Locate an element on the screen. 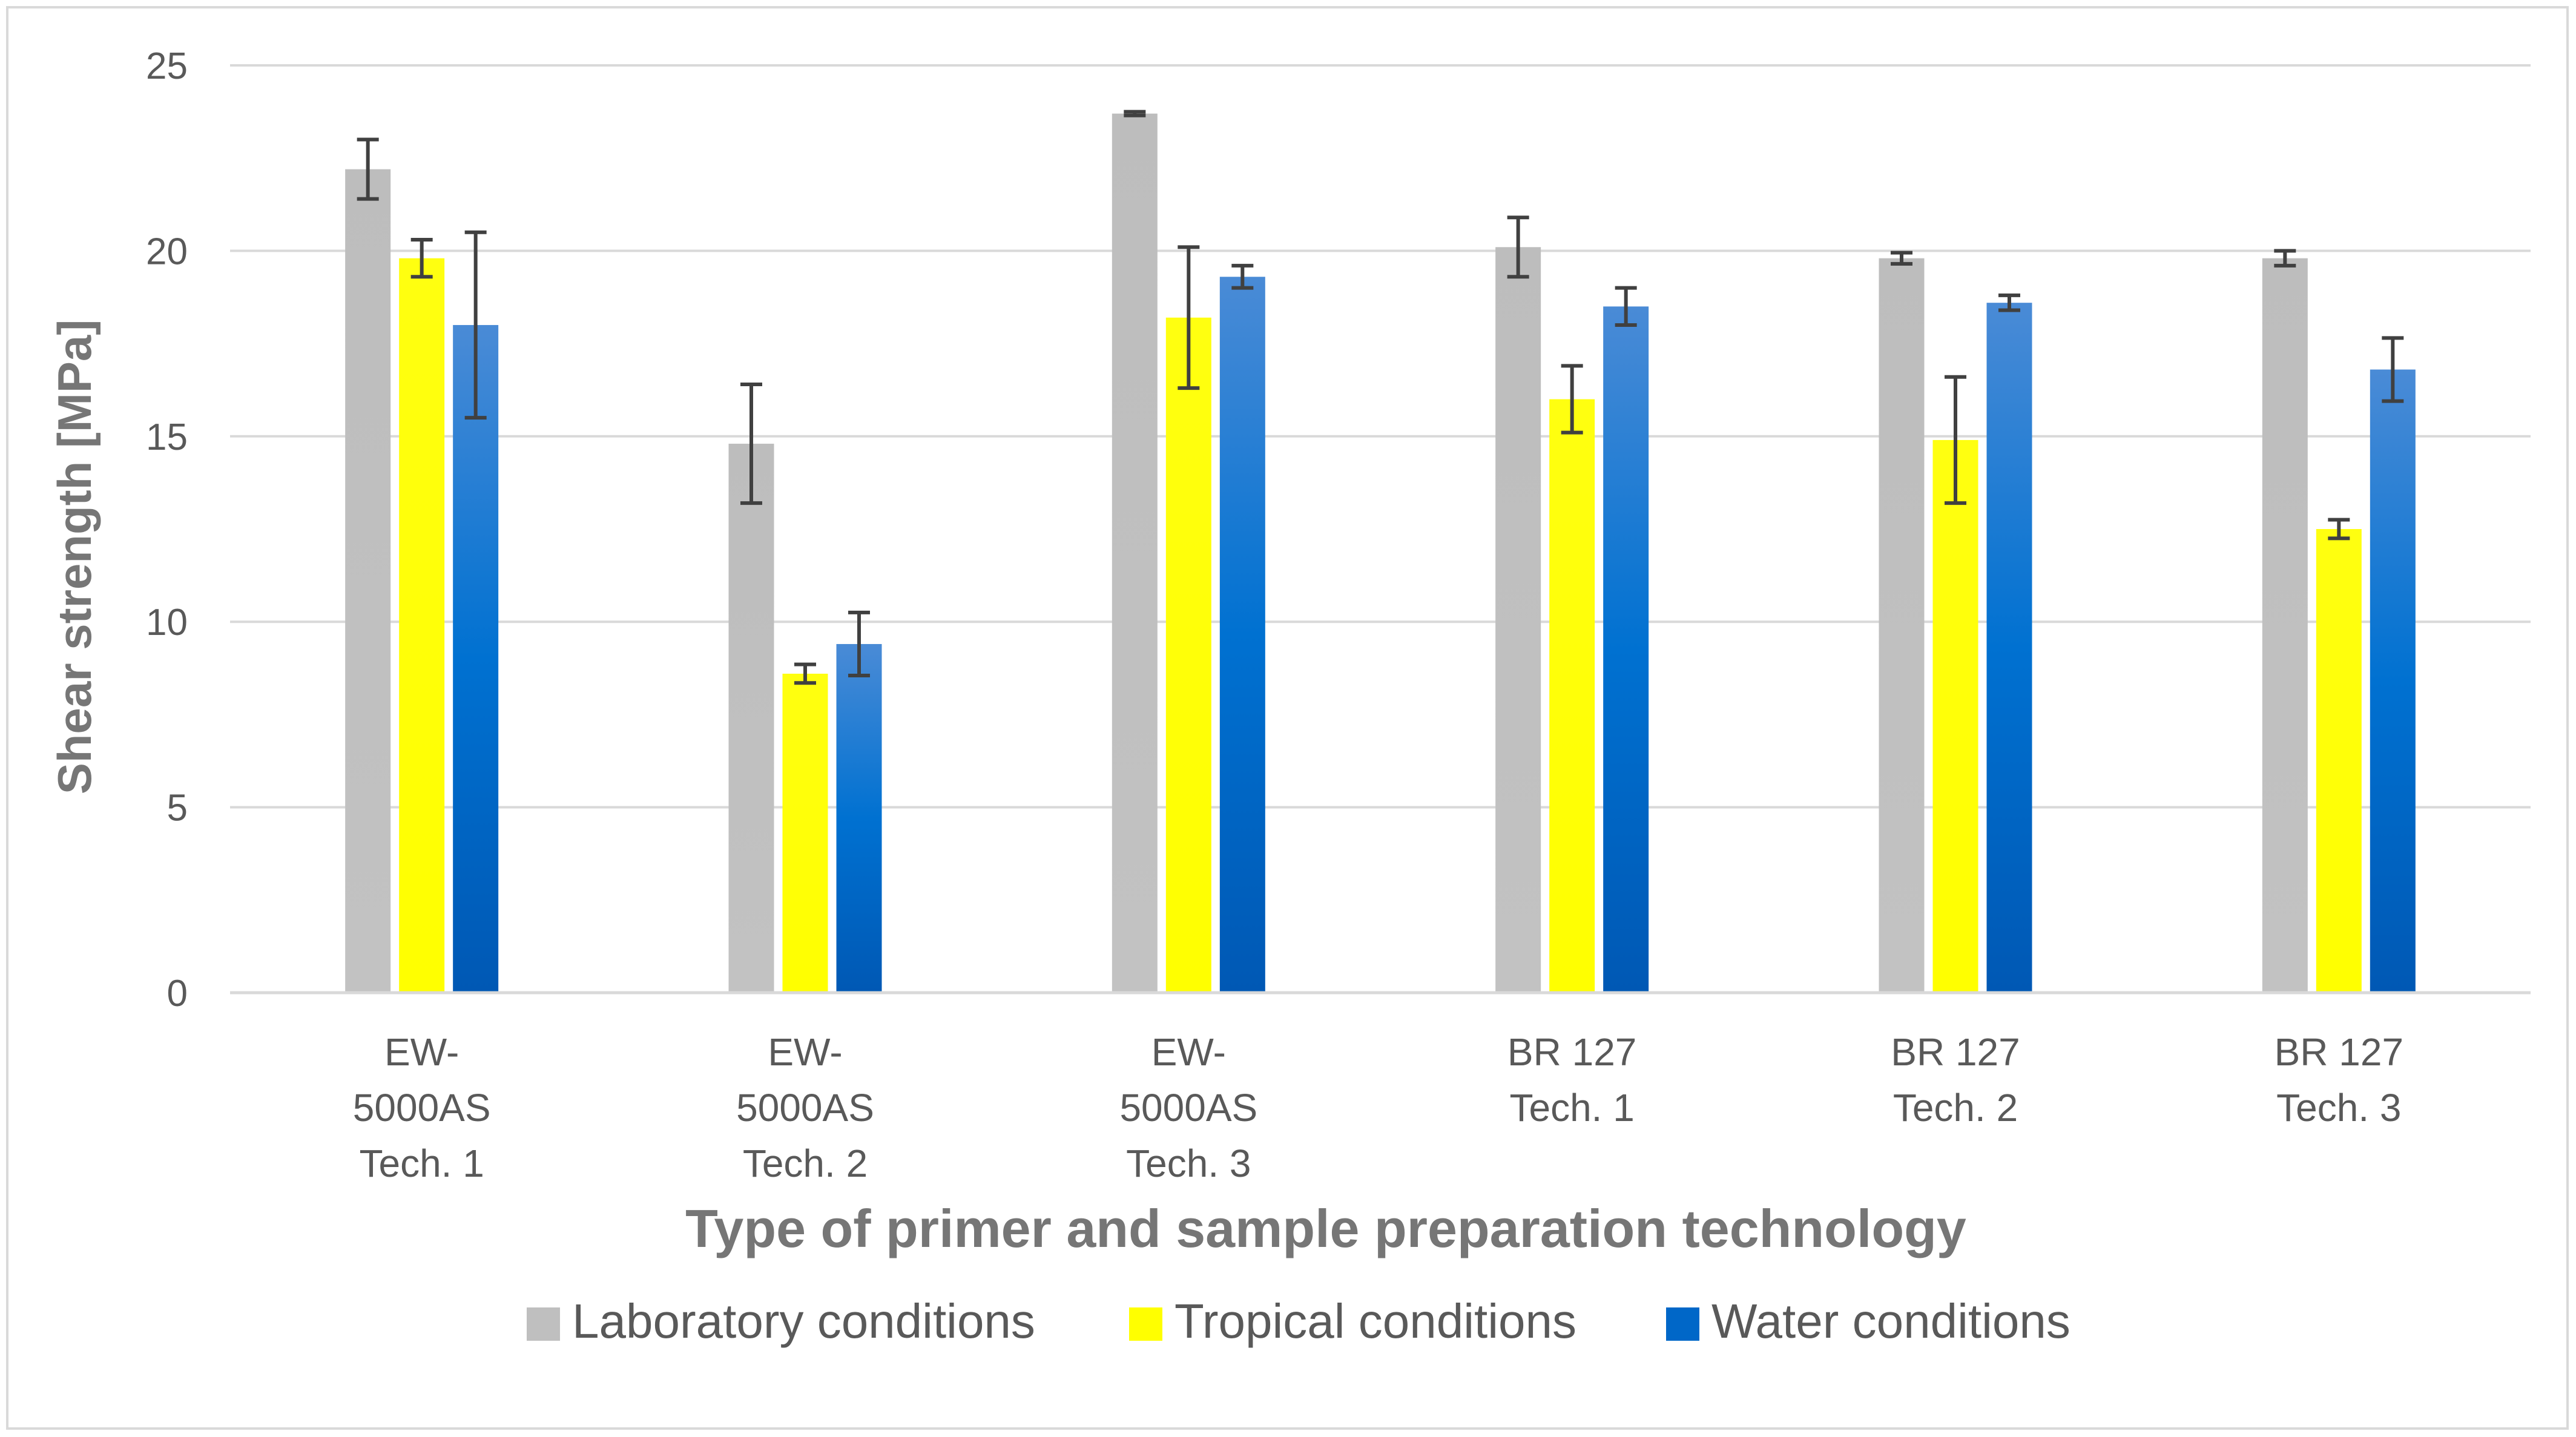 The width and height of the screenshot is (2576, 1437). x-tick-label: EW- 5000AS Tech. 1 is located at coordinates (422, 1107).